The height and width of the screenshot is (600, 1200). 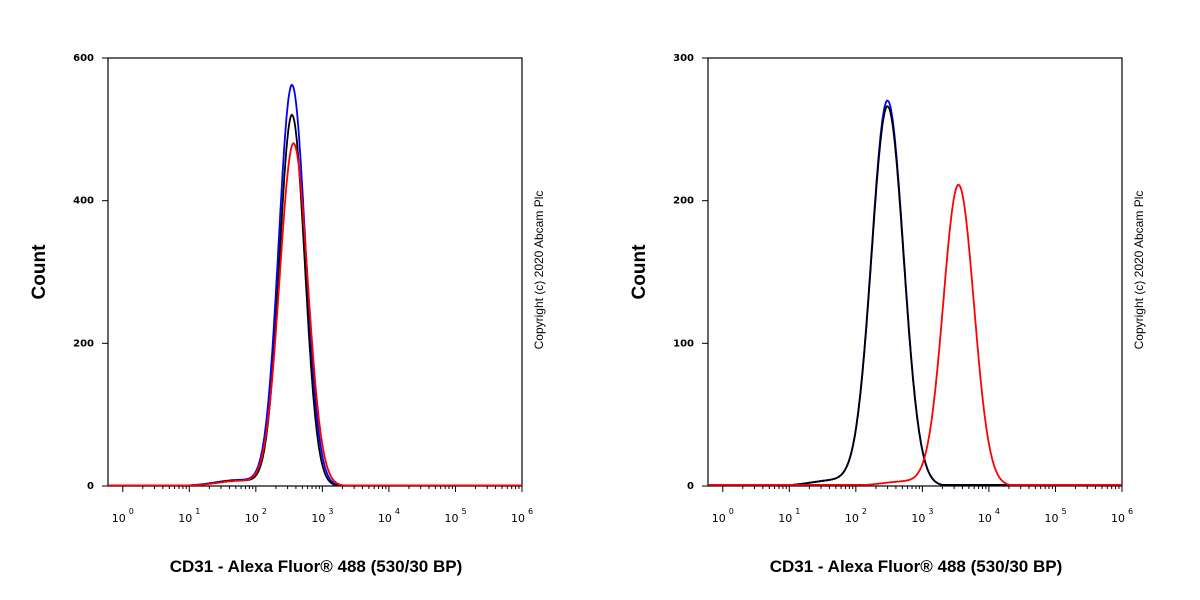 What do you see at coordinates (83, 58) in the screenshot?
I see `y-tick-label: 600` at bounding box center [83, 58].